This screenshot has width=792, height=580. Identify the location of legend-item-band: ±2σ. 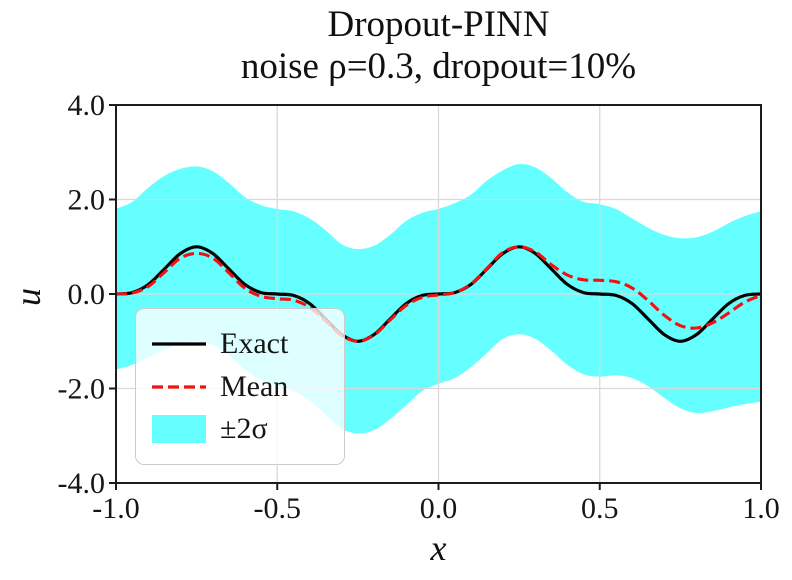
(240, 429).